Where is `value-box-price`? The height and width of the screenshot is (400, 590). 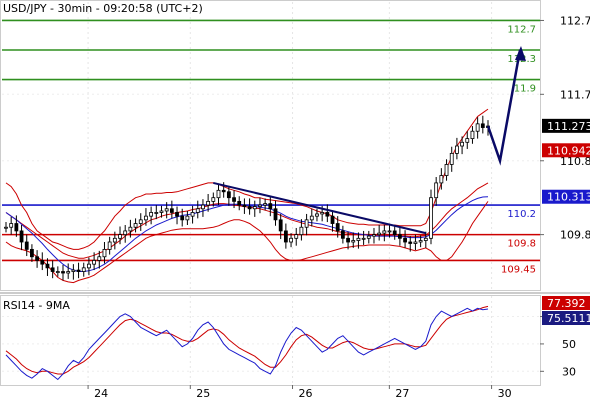 value-box-price is located at coordinates (566, 125).